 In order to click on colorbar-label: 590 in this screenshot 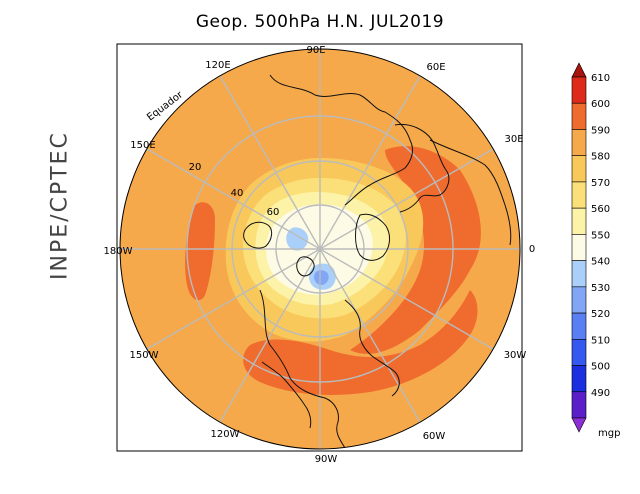, I will do `click(600, 130)`.